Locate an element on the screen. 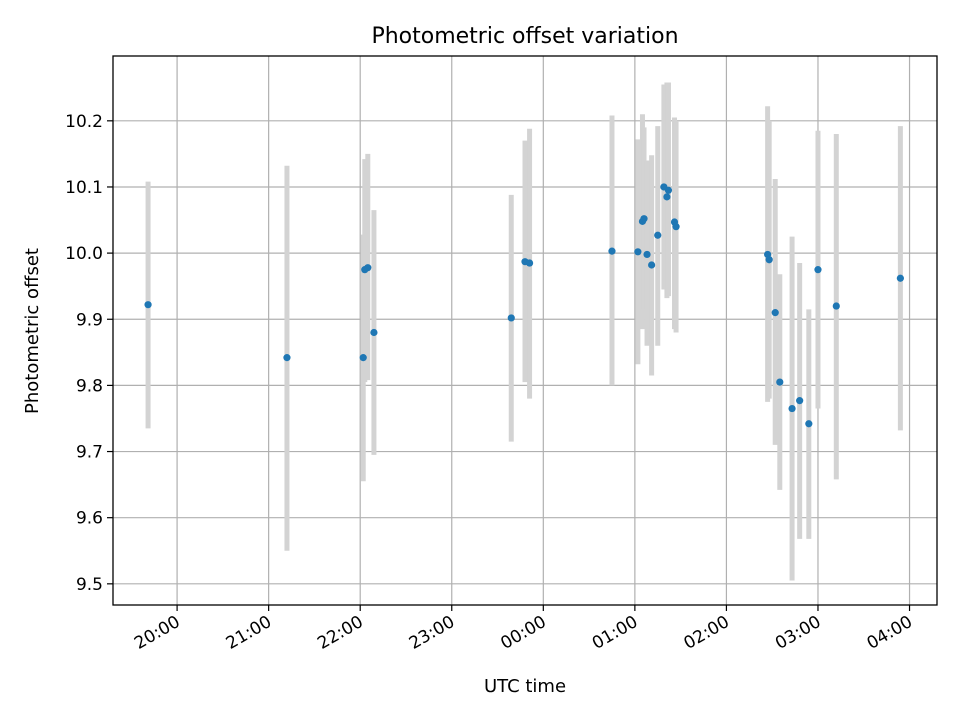  y-tick-label: 10.1 is located at coordinates (84, 188).